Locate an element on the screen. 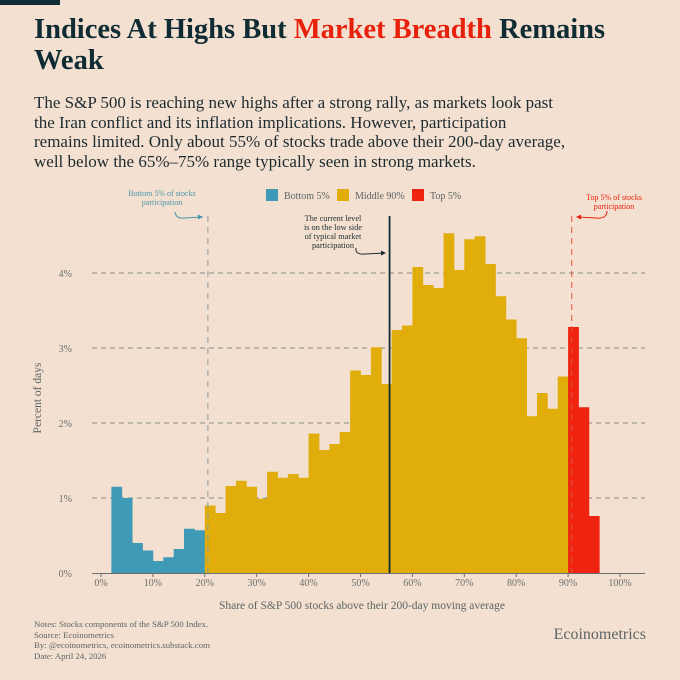 Image resolution: width=680 pixels, height=680 pixels. bottom-5-arrow-icon is located at coordinates (189, 215).